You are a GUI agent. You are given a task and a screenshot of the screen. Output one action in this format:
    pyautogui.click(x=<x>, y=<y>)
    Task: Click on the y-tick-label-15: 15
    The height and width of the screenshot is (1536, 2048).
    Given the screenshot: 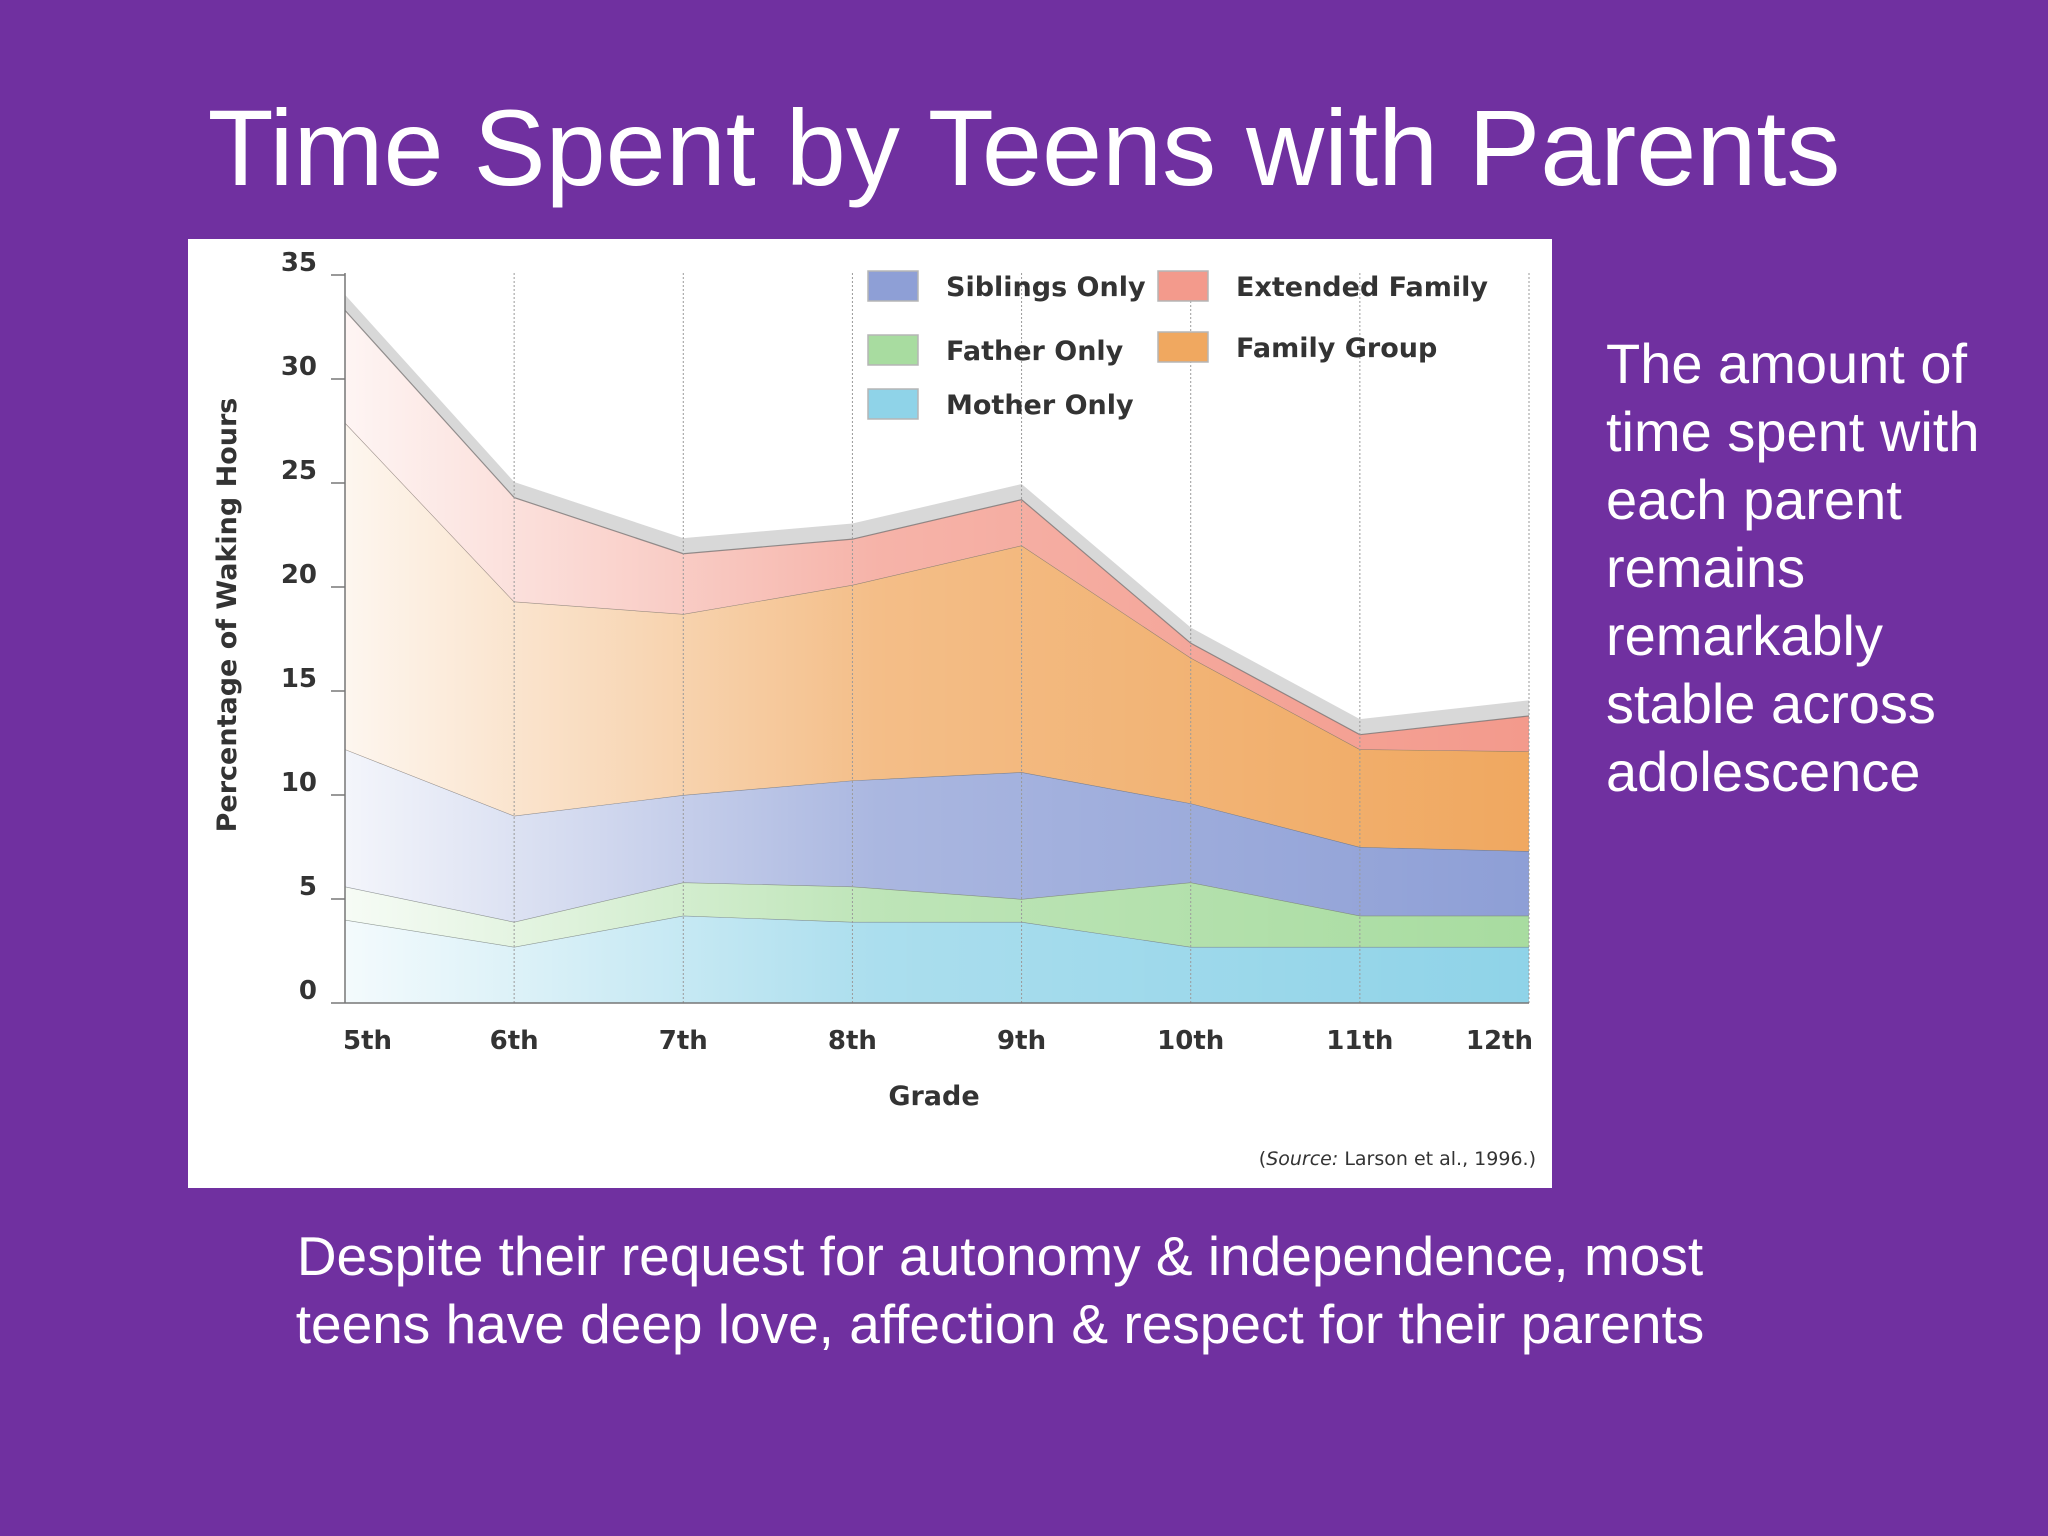 What is the action you would take?
    pyautogui.click(x=299, y=679)
    